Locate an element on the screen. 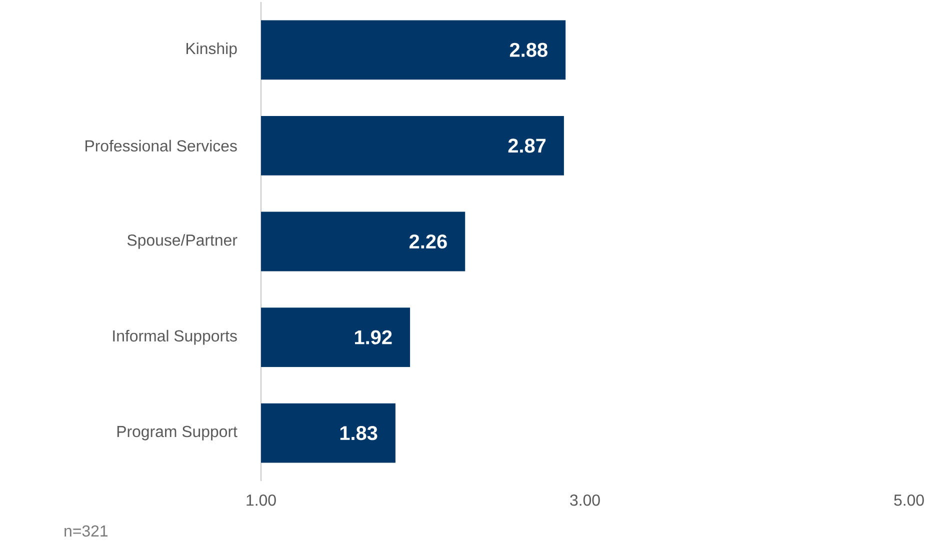  y-tick-label: Professional Services is located at coordinates (161, 146).